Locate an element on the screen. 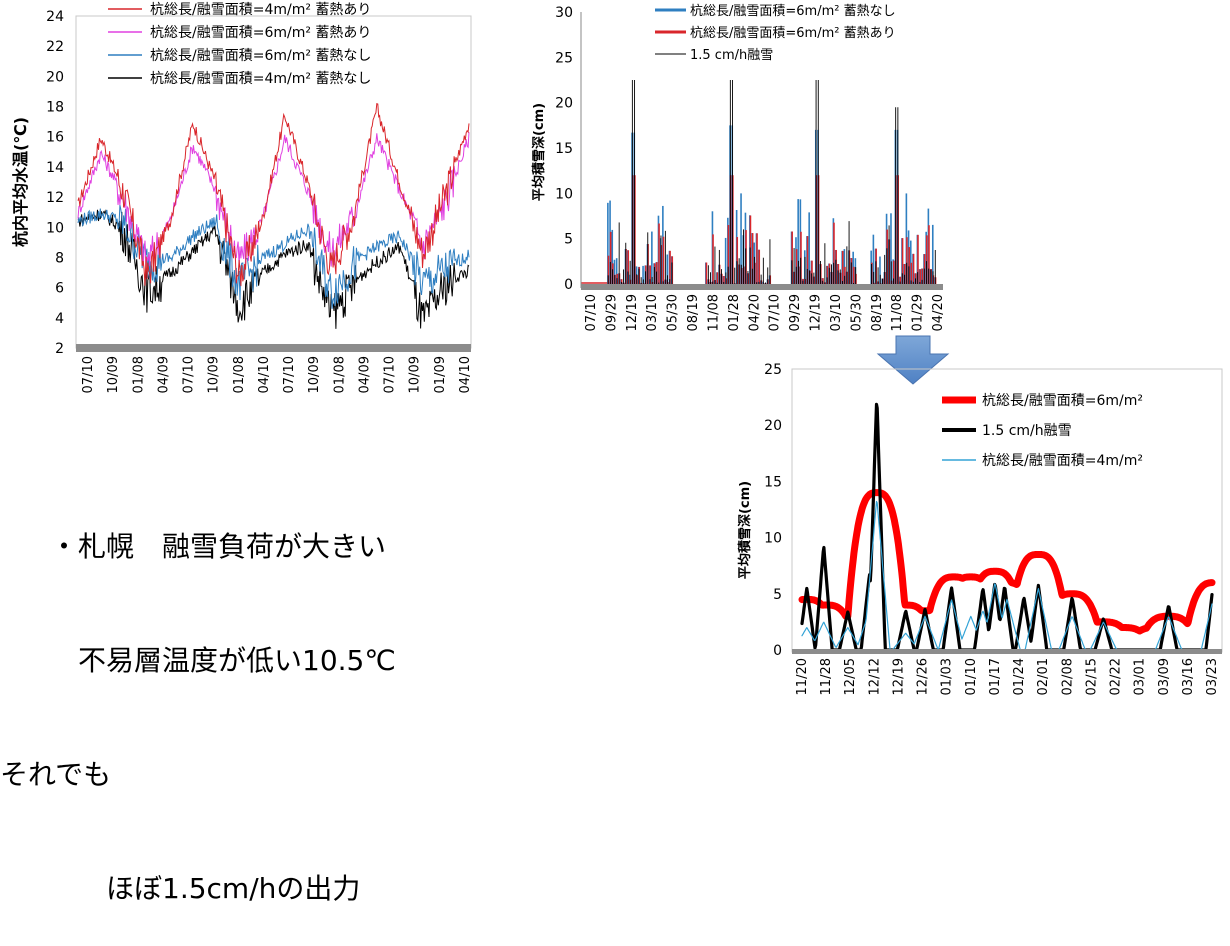 Image resolution: width=1230 pixels, height=946 pixels. chart1-y-tick-label: 16 is located at coordinates (55, 138).